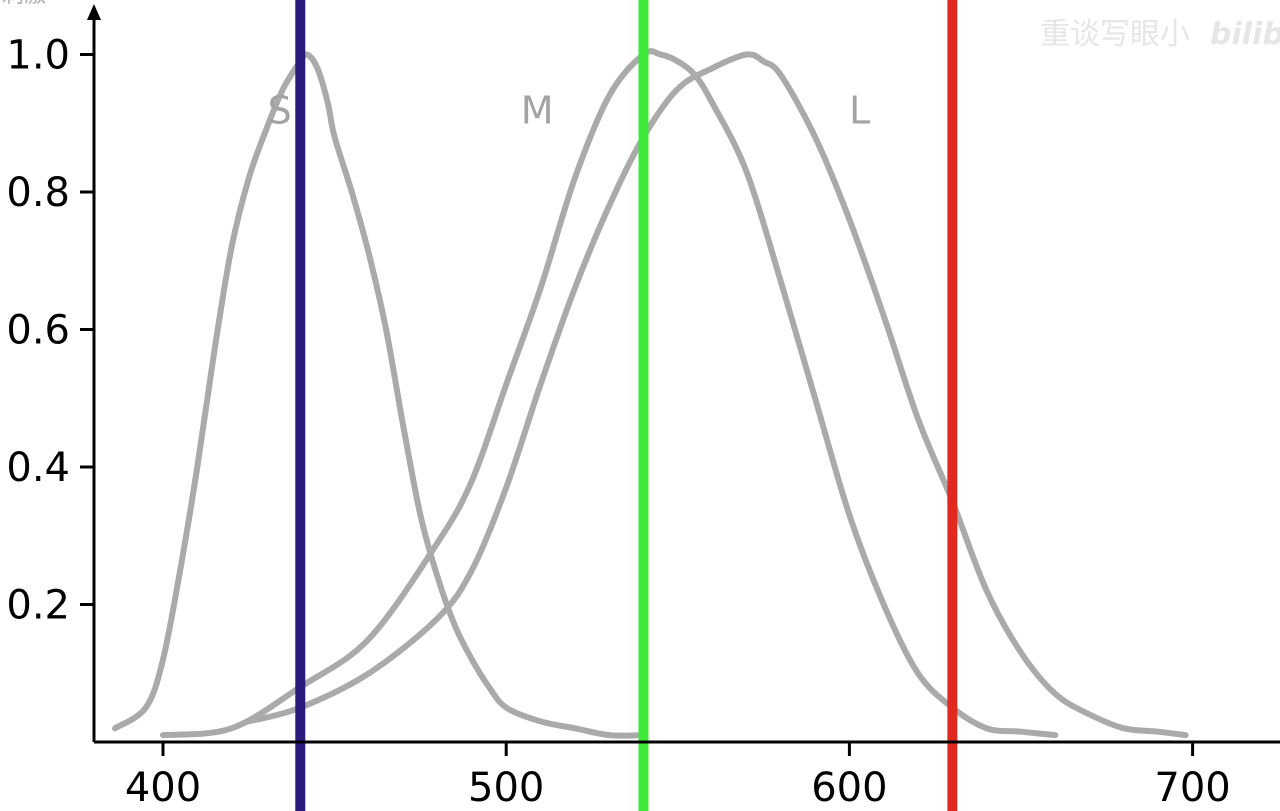  What do you see at coordinates (1245, 34) in the screenshot?
I see `watermark-logo: bilibili` at bounding box center [1245, 34].